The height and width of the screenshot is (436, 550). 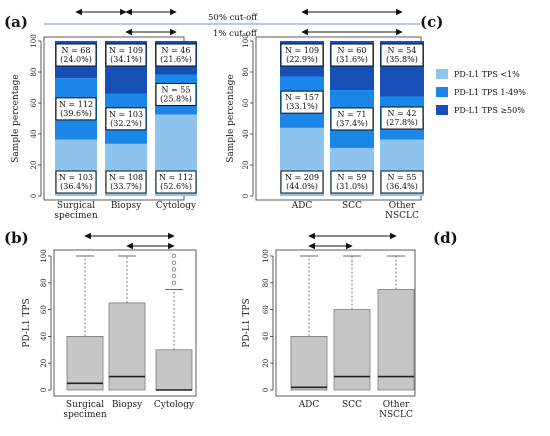 What do you see at coordinates (16, 22) in the screenshot?
I see `panel-label-a: (a)` at bounding box center [16, 22].